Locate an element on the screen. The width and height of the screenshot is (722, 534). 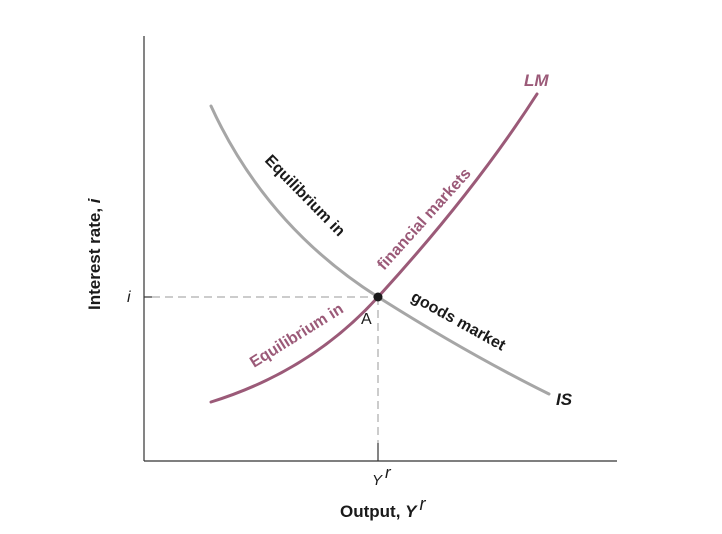
lm-text-equilibrium: Equilibrium in is located at coordinates (297, 336).